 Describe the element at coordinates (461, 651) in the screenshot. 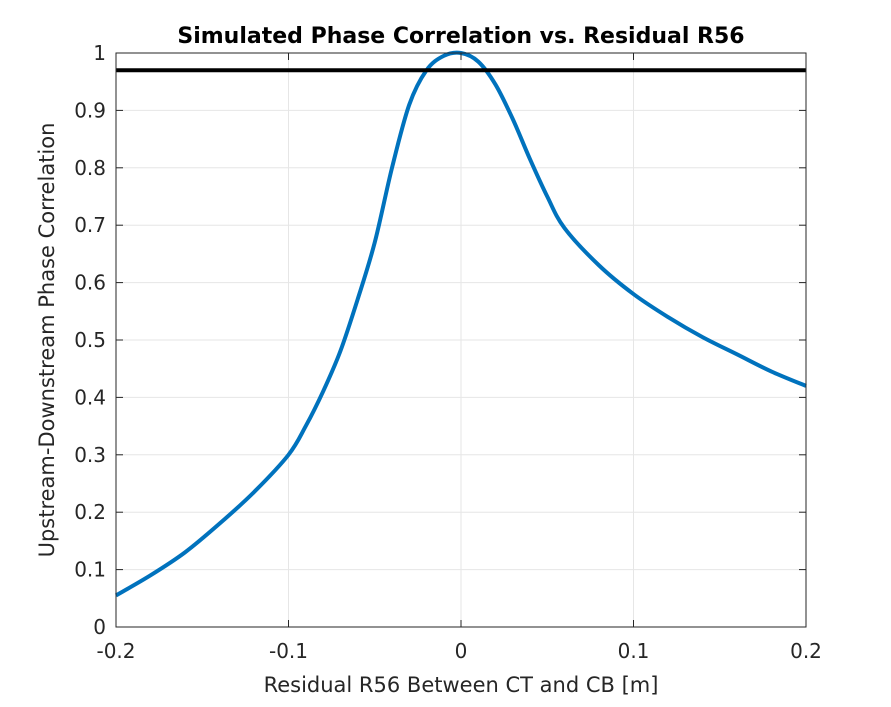

I see `x-tick-label: 0` at that location.